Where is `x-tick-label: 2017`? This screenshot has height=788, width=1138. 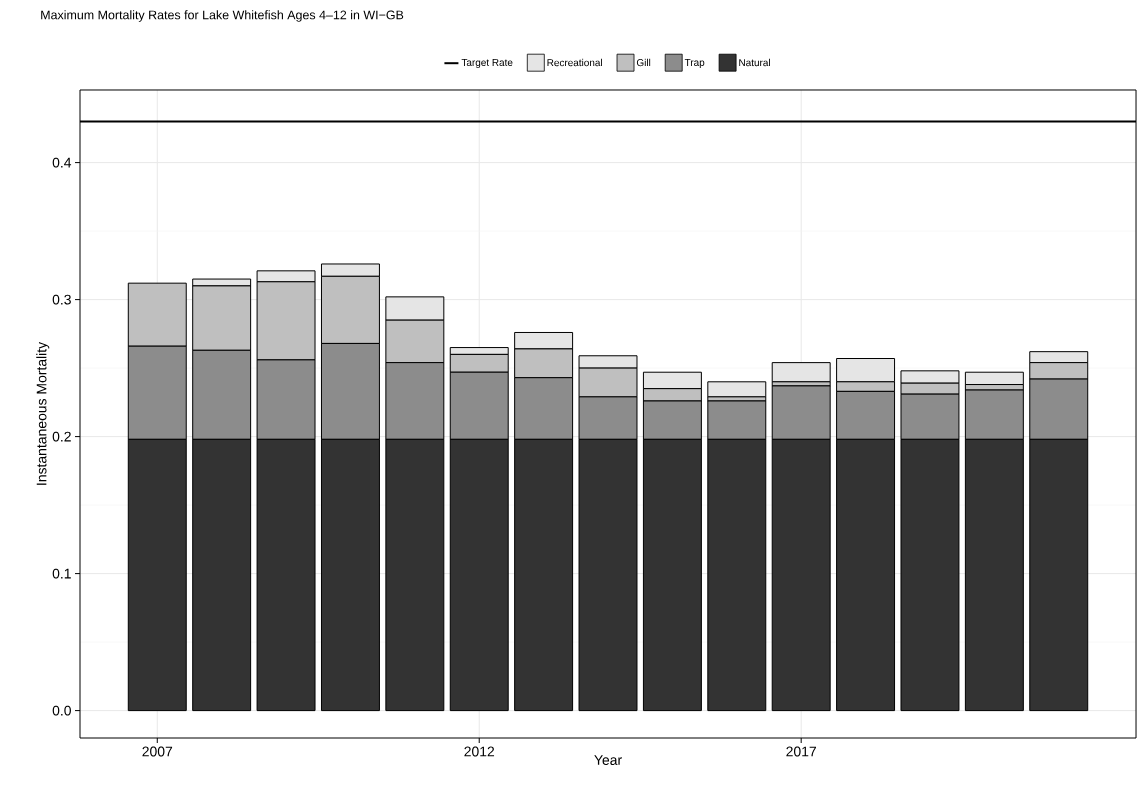 x-tick-label: 2017 is located at coordinates (801, 751).